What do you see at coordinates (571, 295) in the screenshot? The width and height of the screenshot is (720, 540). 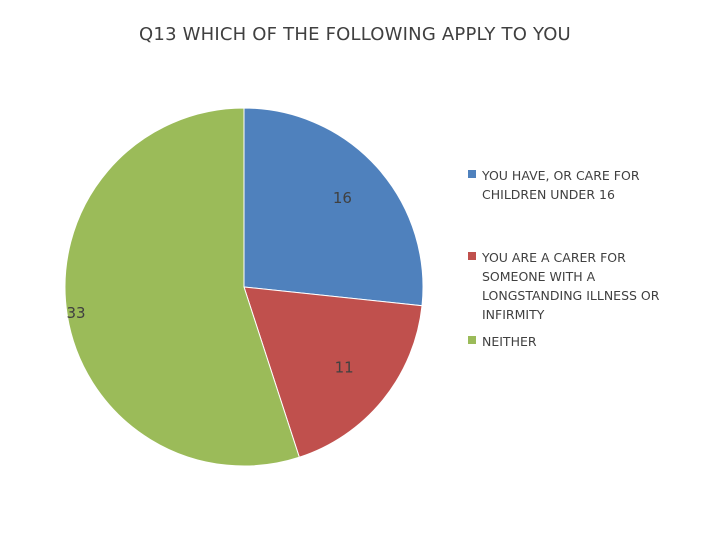 I see `legend-label-line: LONGSTANDING ILLNESS OR` at bounding box center [571, 295].